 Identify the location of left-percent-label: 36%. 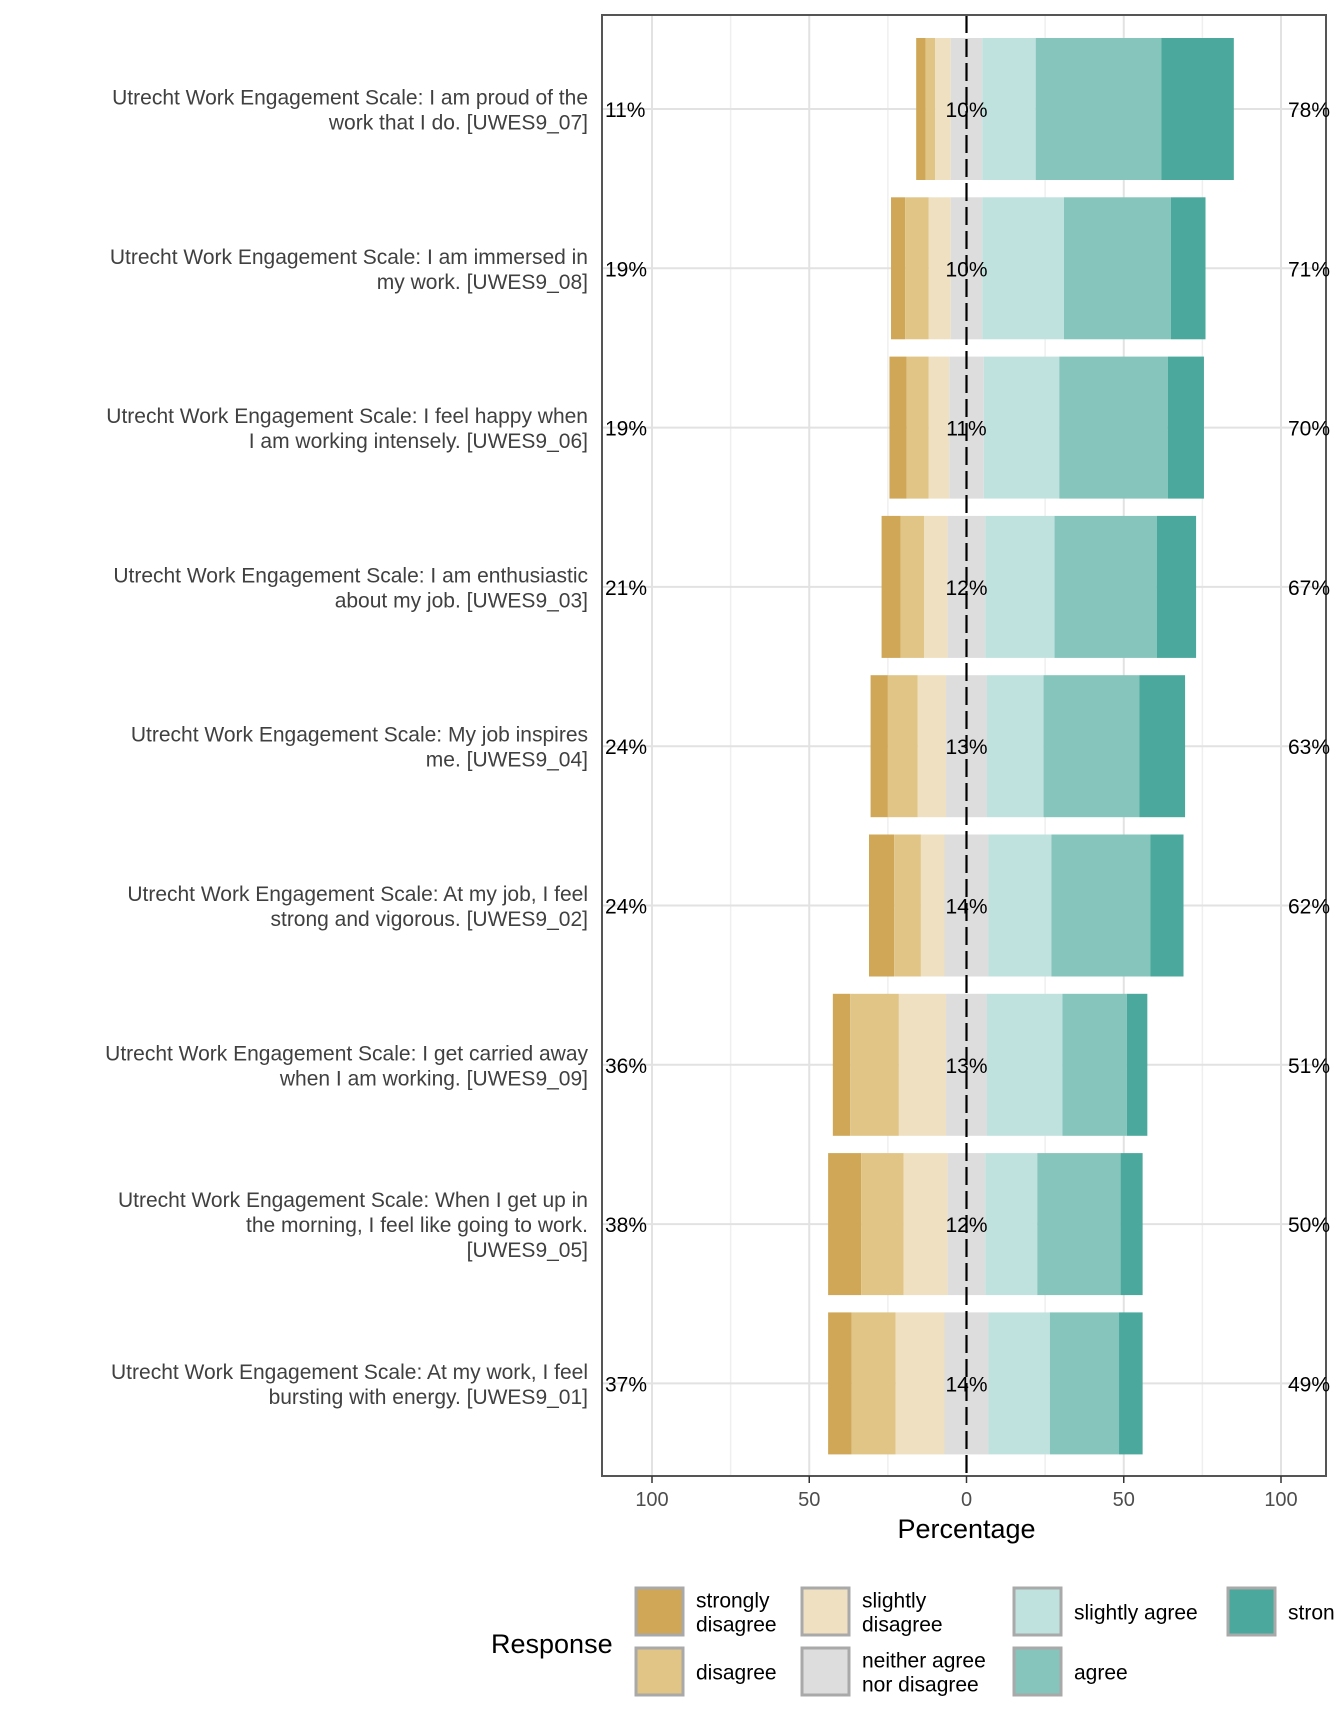
(626, 1066).